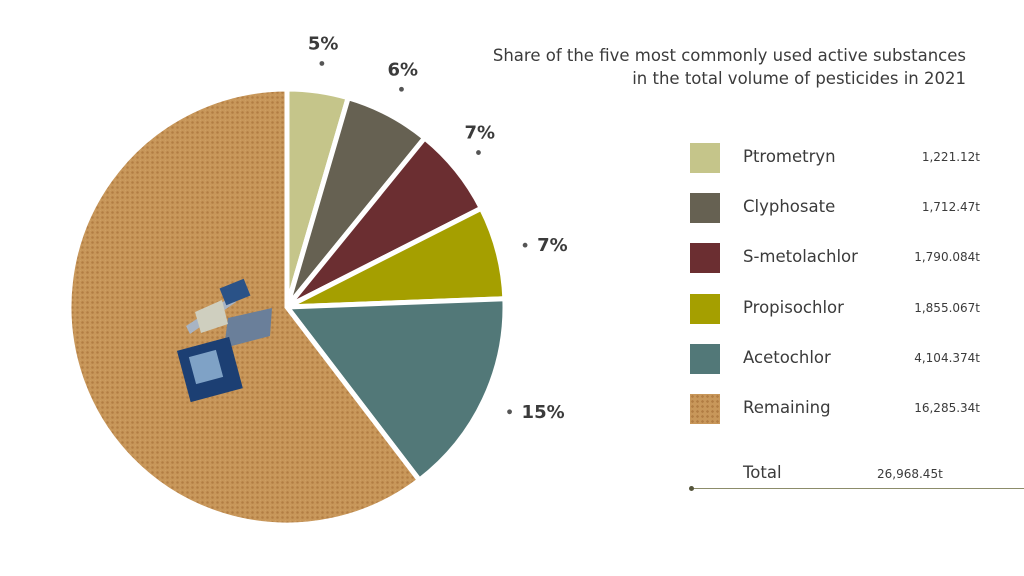  What do you see at coordinates (800, 257) in the screenshot?
I see `legend-label: S-metolachlor` at bounding box center [800, 257].